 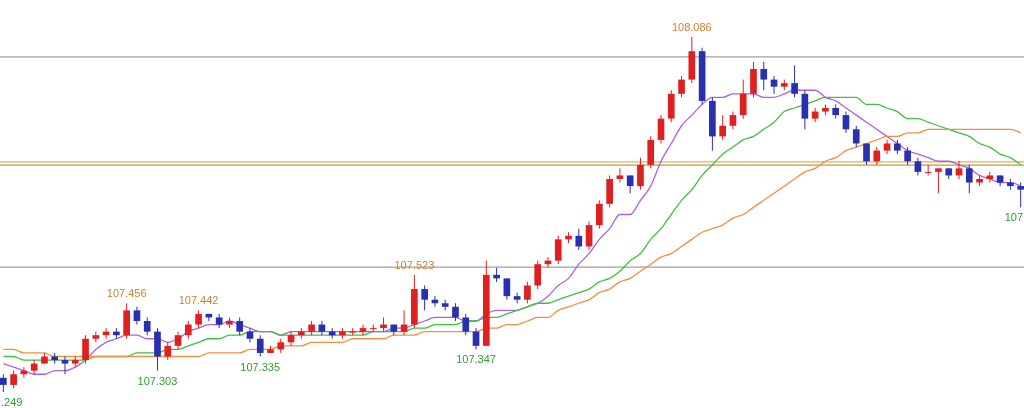 What do you see at coordinates (414, 264) in the screenshot?
I see `text: 107.523` at bounding box center [414, 264].